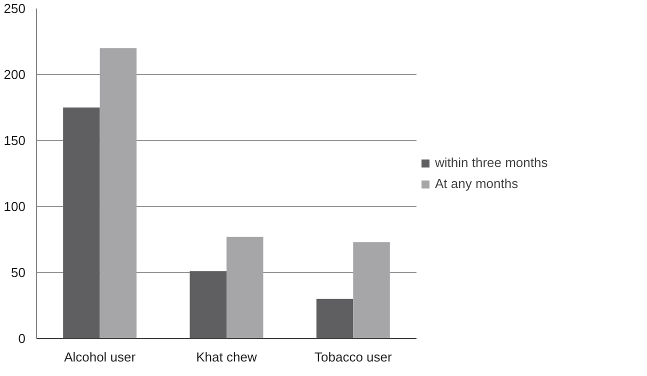 The height and width of the screenshot is (376, 647). What do you see at coordinates (491, 162) in the screenshot?
I see `legend-label: within three months` at bounding box center [491, 162].